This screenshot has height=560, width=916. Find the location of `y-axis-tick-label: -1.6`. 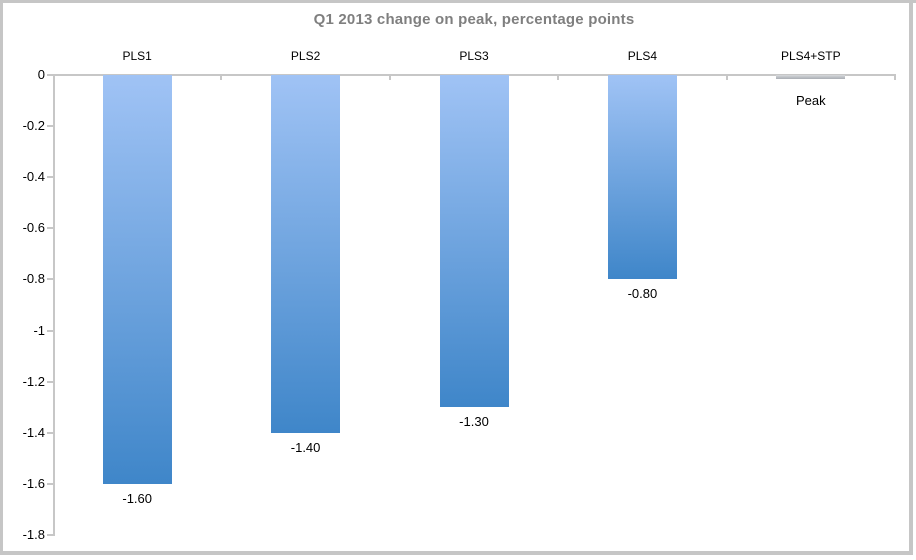

y-axis-tick-label: -1.6 is located at coordinates (33, 483).